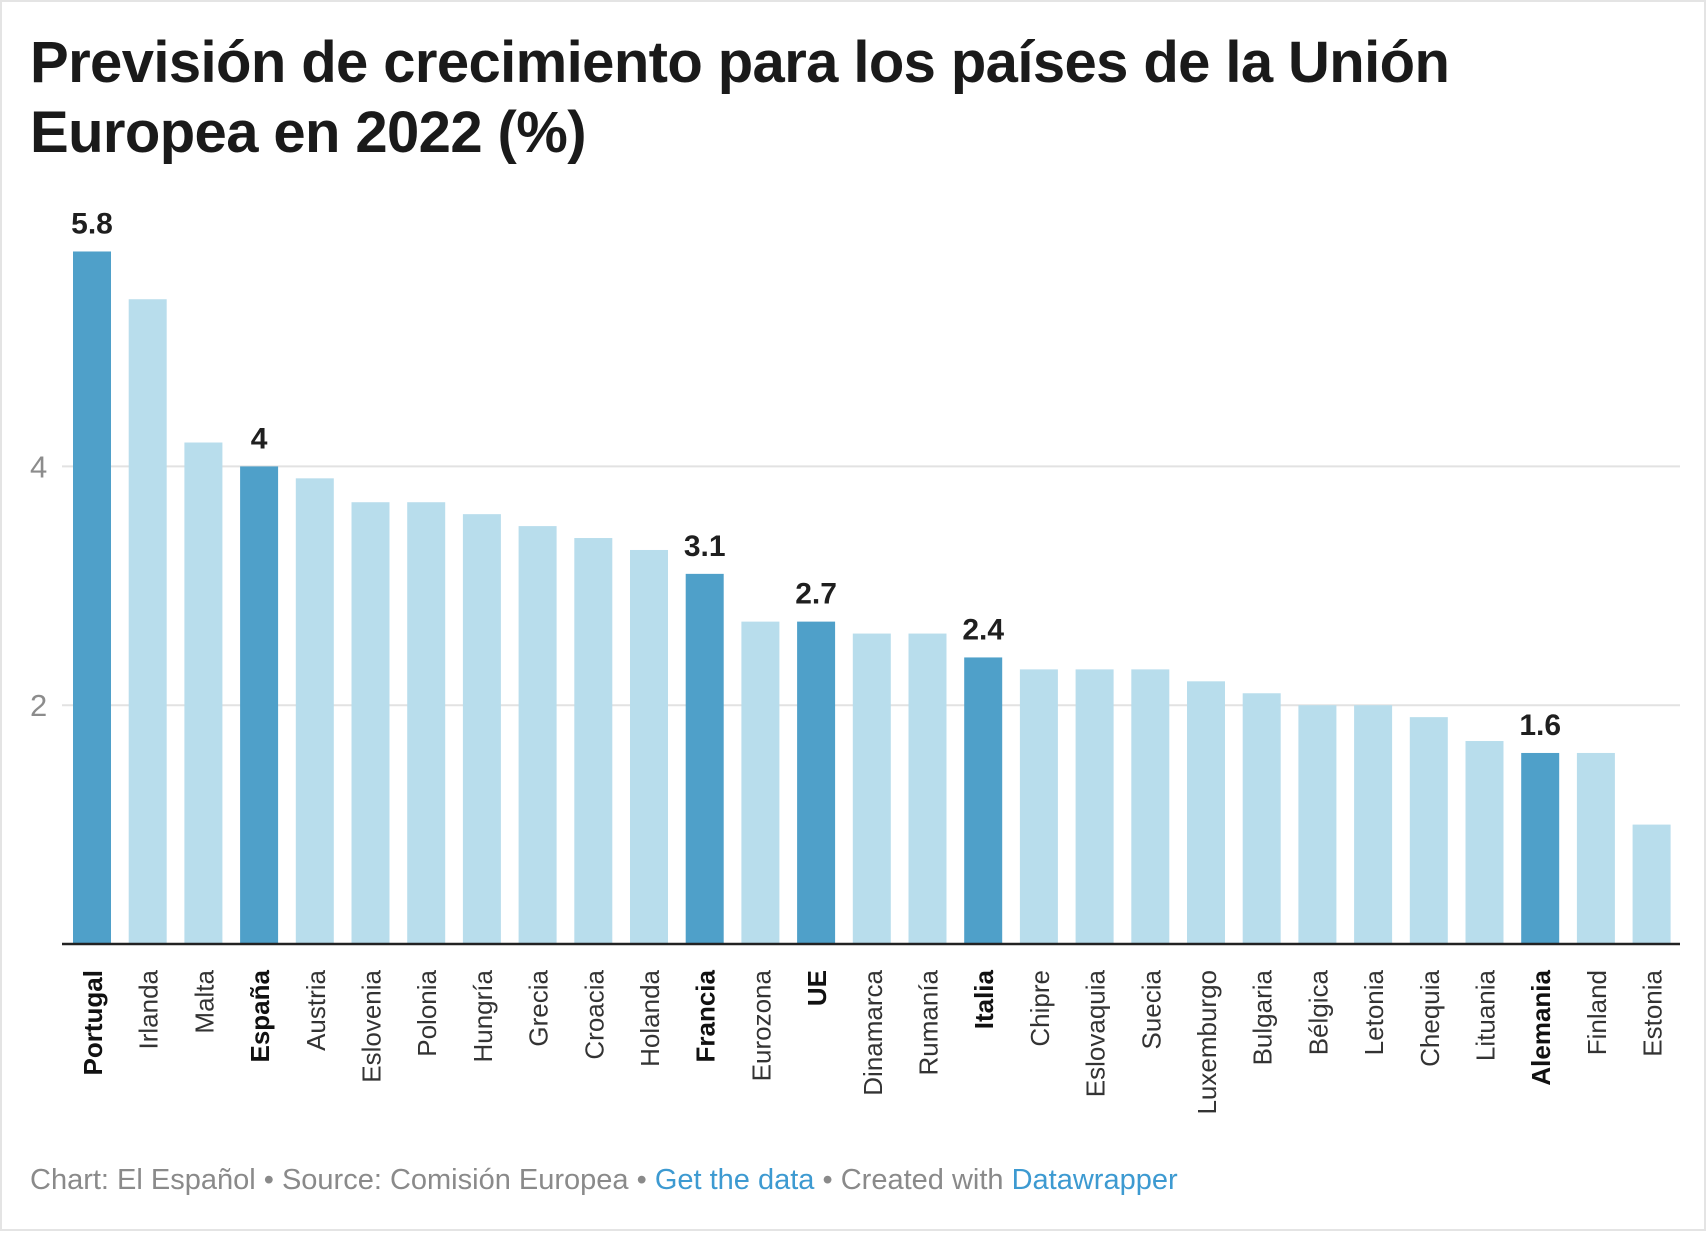 The height and width of the screenshot is (1235, 1706). Describe the element at coordinates (705, 546) in the screenshot. I see `value-label: 3.1` at that location.